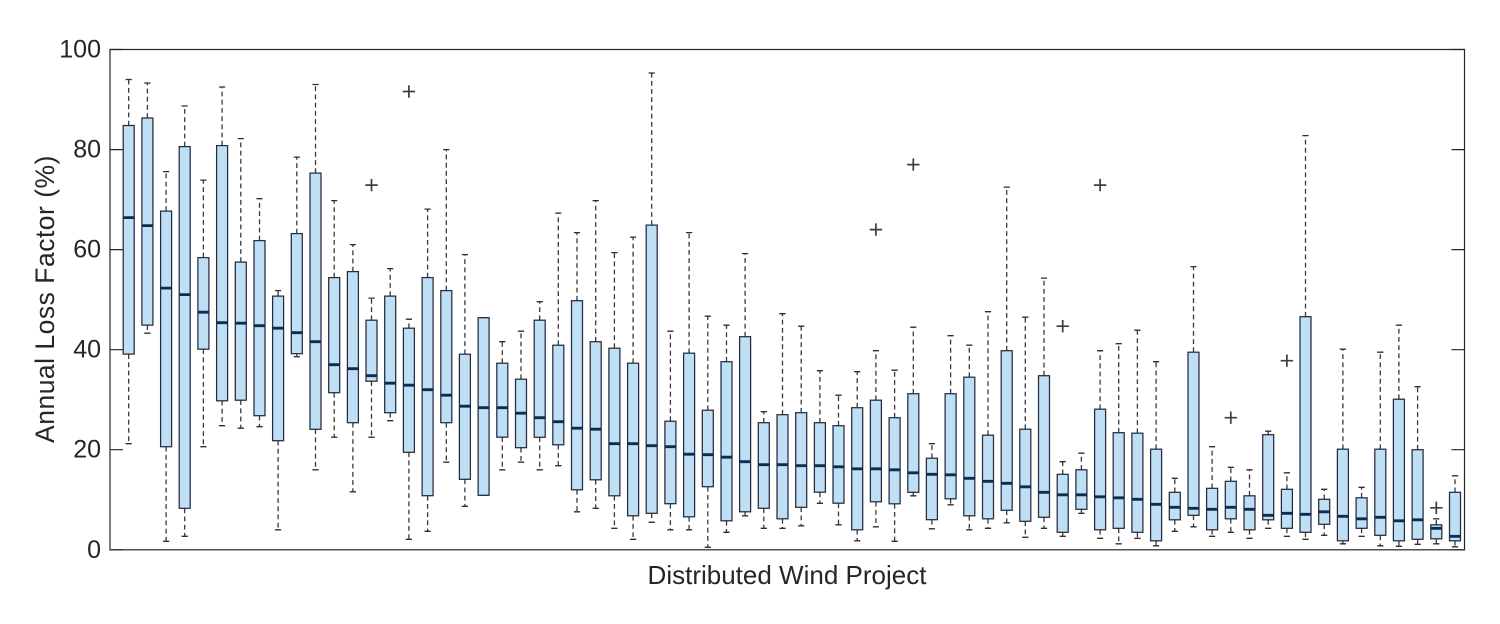 This screenshot has width=1500, height=624. What do you see at coordinates (94, 550) in the screenshot?
I see `svg-text: 0` at bounding box center [94, 550].